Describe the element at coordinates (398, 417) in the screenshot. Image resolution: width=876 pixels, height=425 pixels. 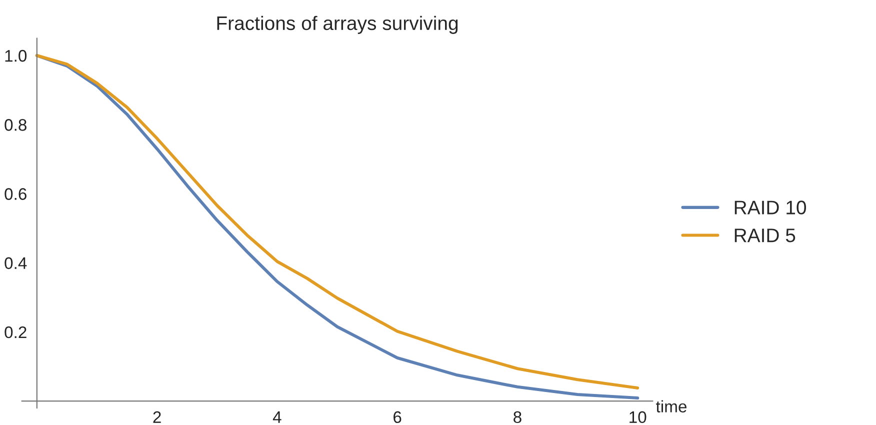
I see `x-tick-label: 6` at that location.